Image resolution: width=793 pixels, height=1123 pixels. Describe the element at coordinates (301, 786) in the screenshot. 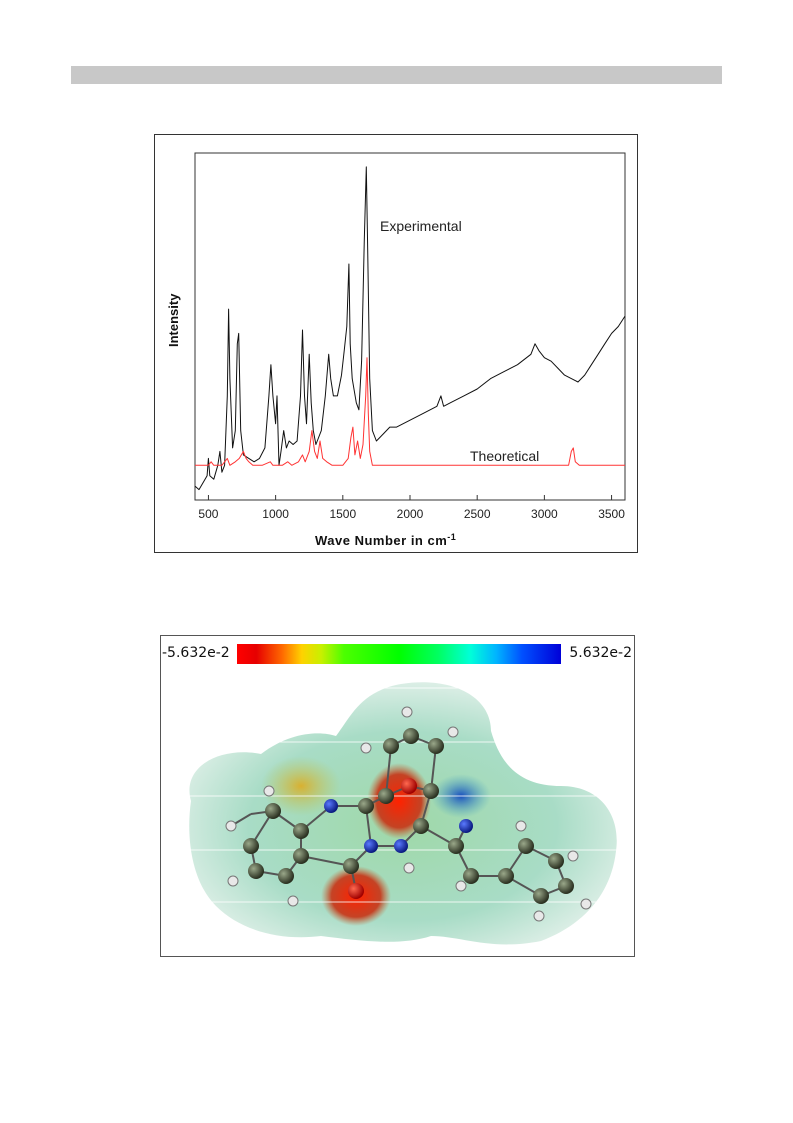

I see `intermediate-region` at that location.